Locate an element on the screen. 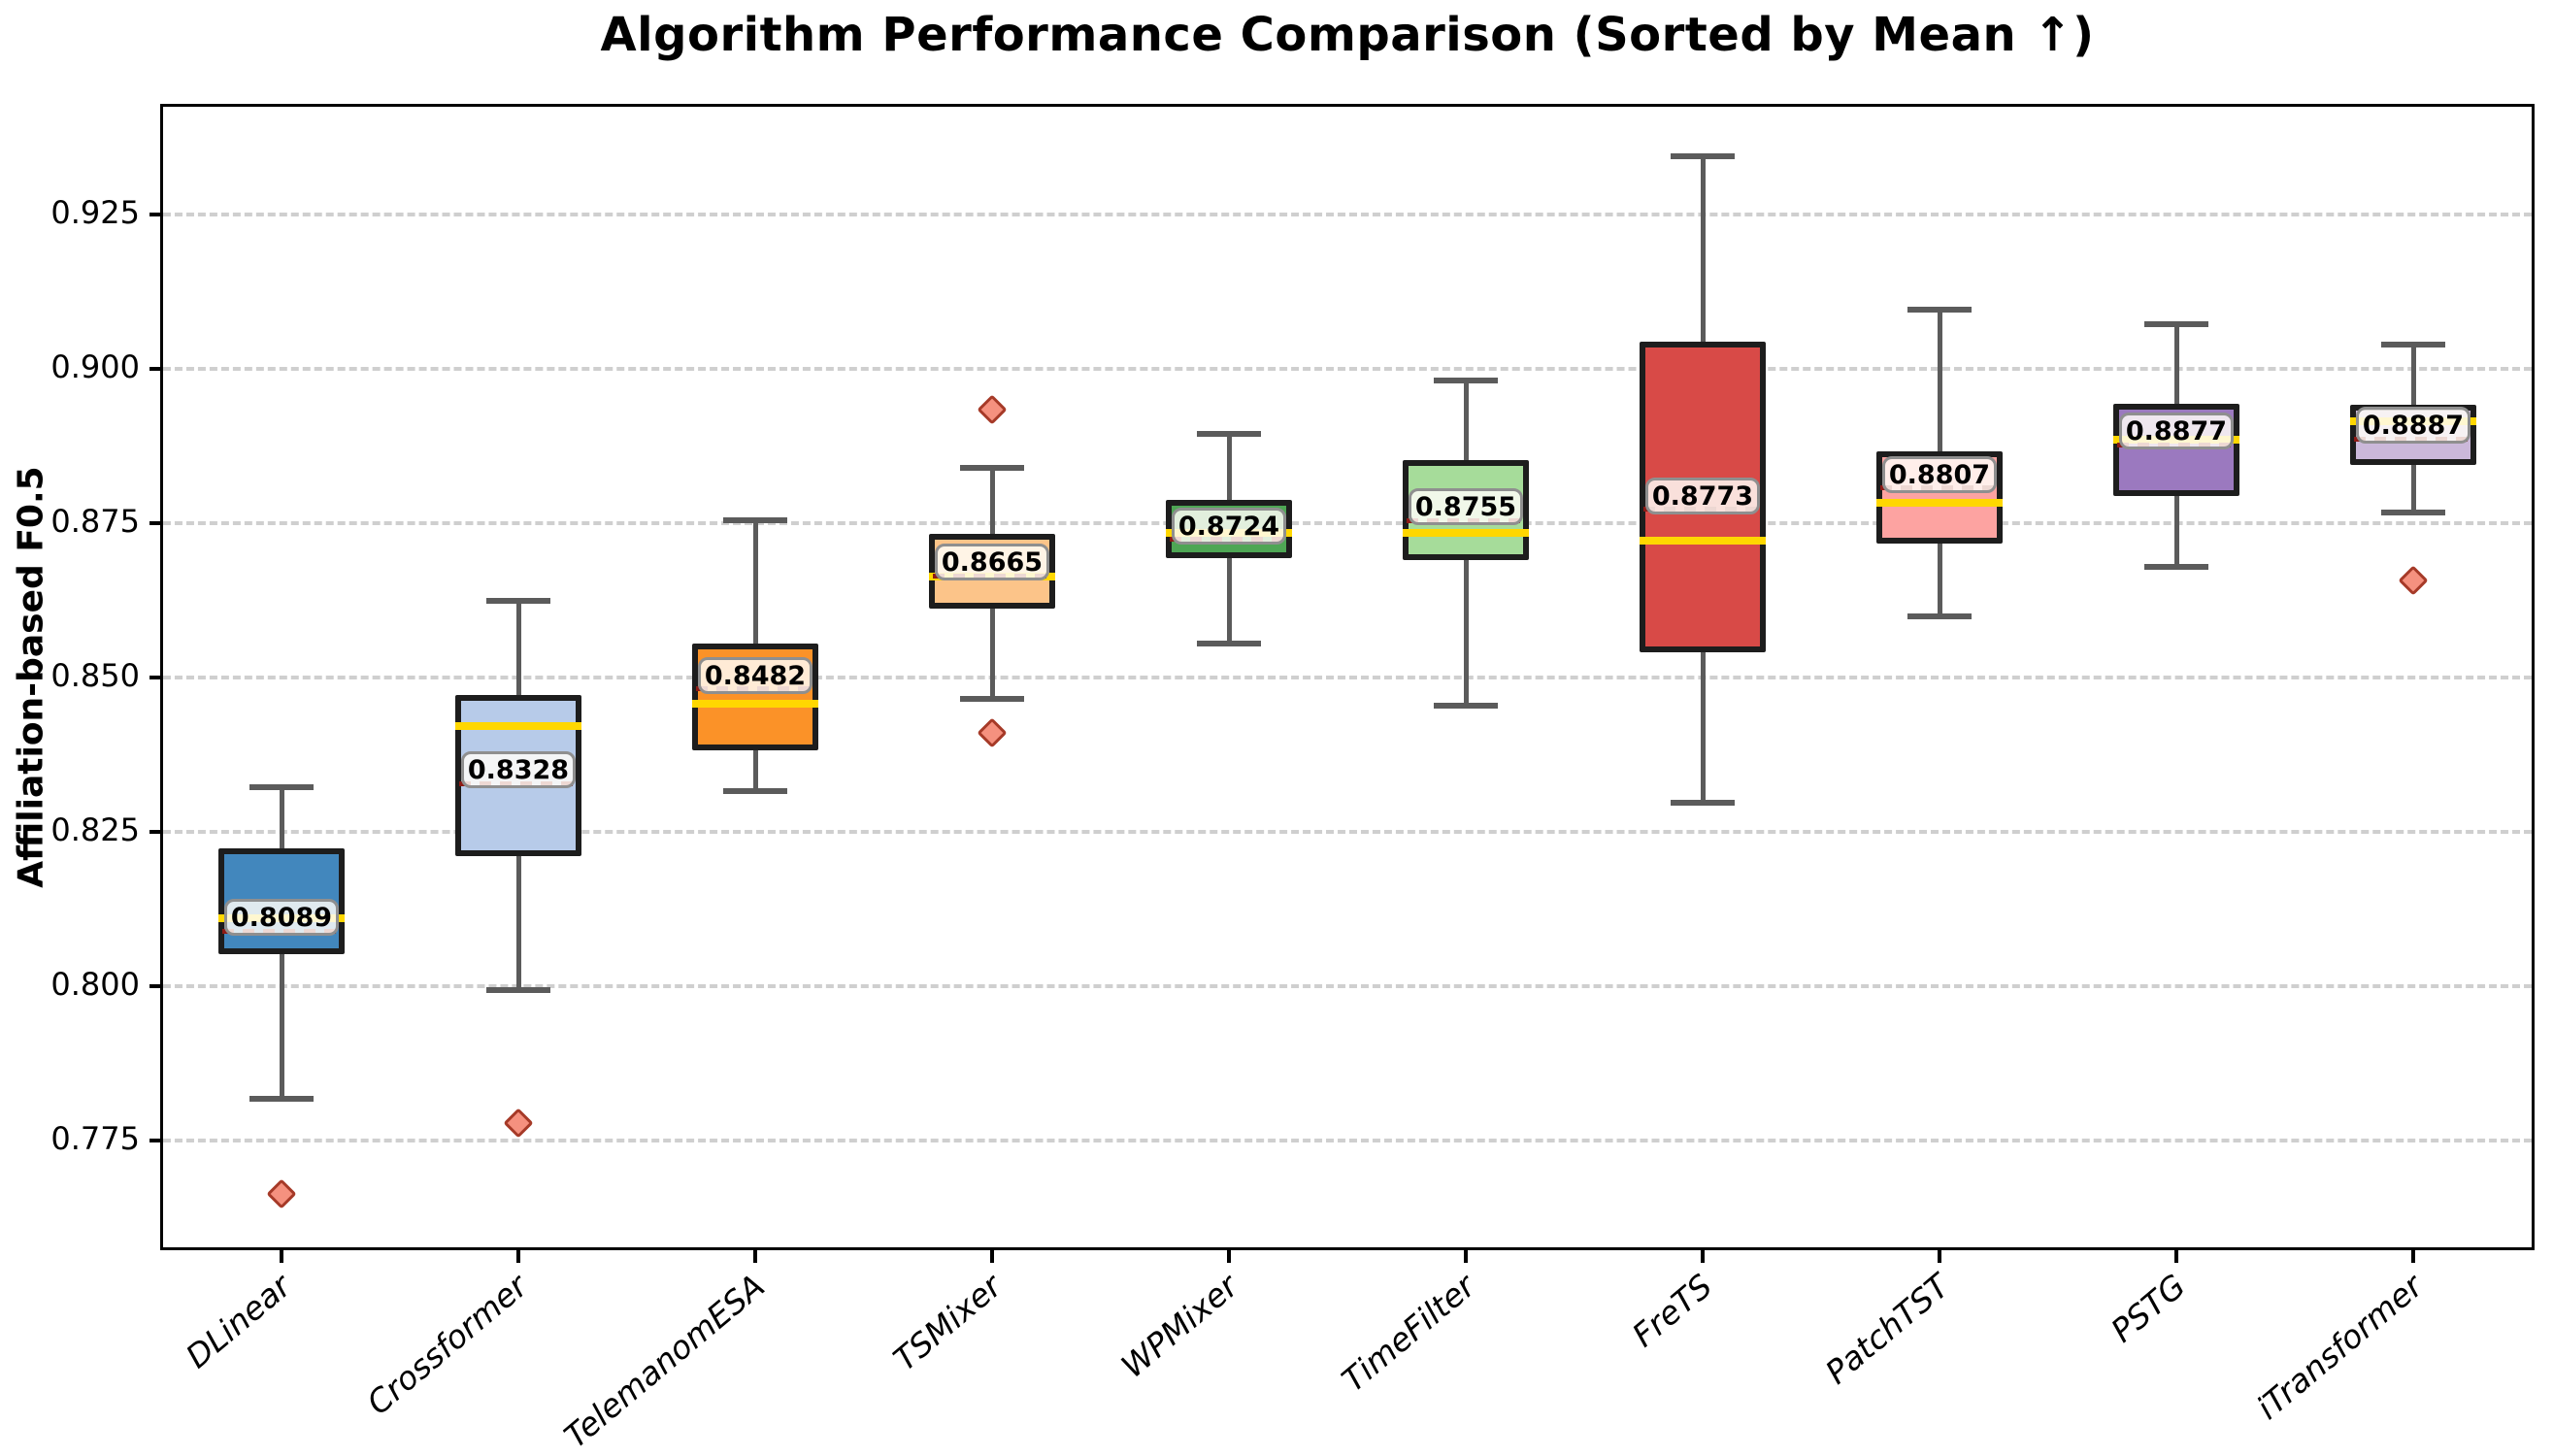 Image resolution: width=2553 pixels, height=1456 pixels. y-tick-label: 0.850 is located at coordinates (95, 676).